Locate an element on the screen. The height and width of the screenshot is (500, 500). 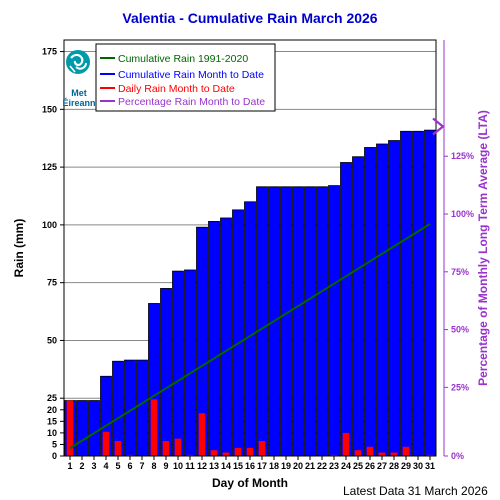
x-tick-label: 26 is located at coordinates (370, 466).